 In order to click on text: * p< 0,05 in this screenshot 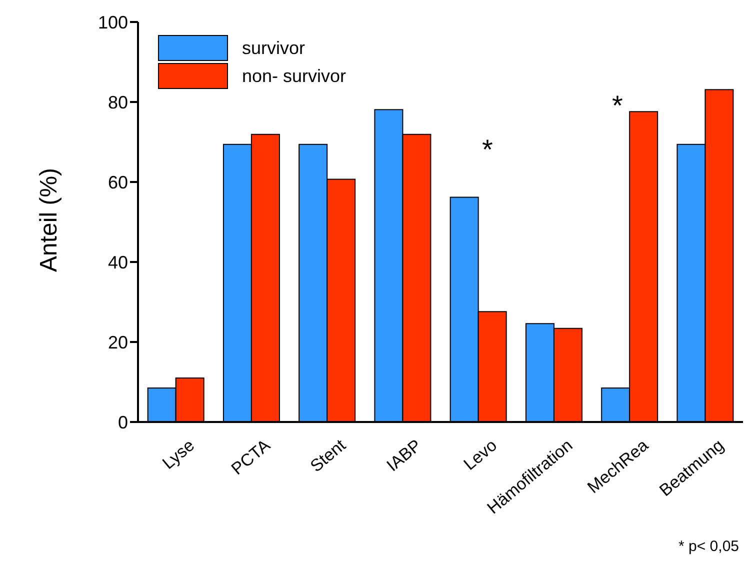, I will do `click(708, 546)`.